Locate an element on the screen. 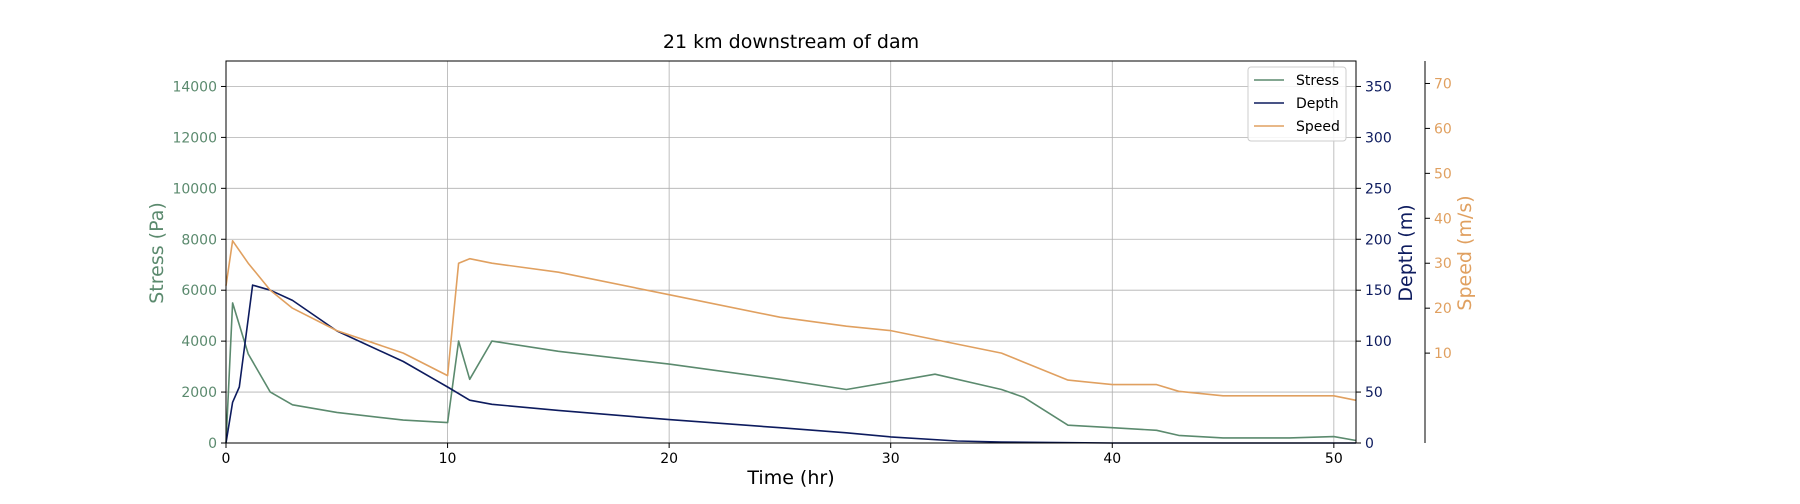 Image resolution: width=1800 pixels, height=504 pixels. y-tick-label-stress: 2000 is located at coordinates (199, 393).